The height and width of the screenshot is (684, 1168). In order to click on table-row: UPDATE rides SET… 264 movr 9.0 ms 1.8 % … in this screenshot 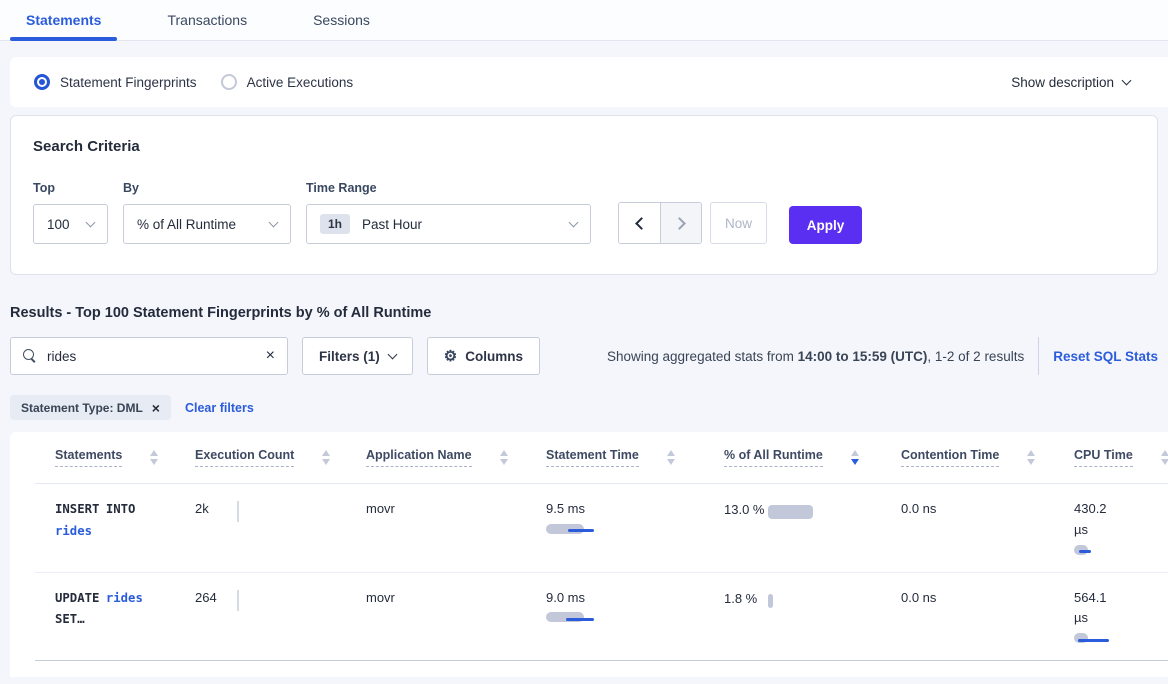, I will do `click(601, 617)`.